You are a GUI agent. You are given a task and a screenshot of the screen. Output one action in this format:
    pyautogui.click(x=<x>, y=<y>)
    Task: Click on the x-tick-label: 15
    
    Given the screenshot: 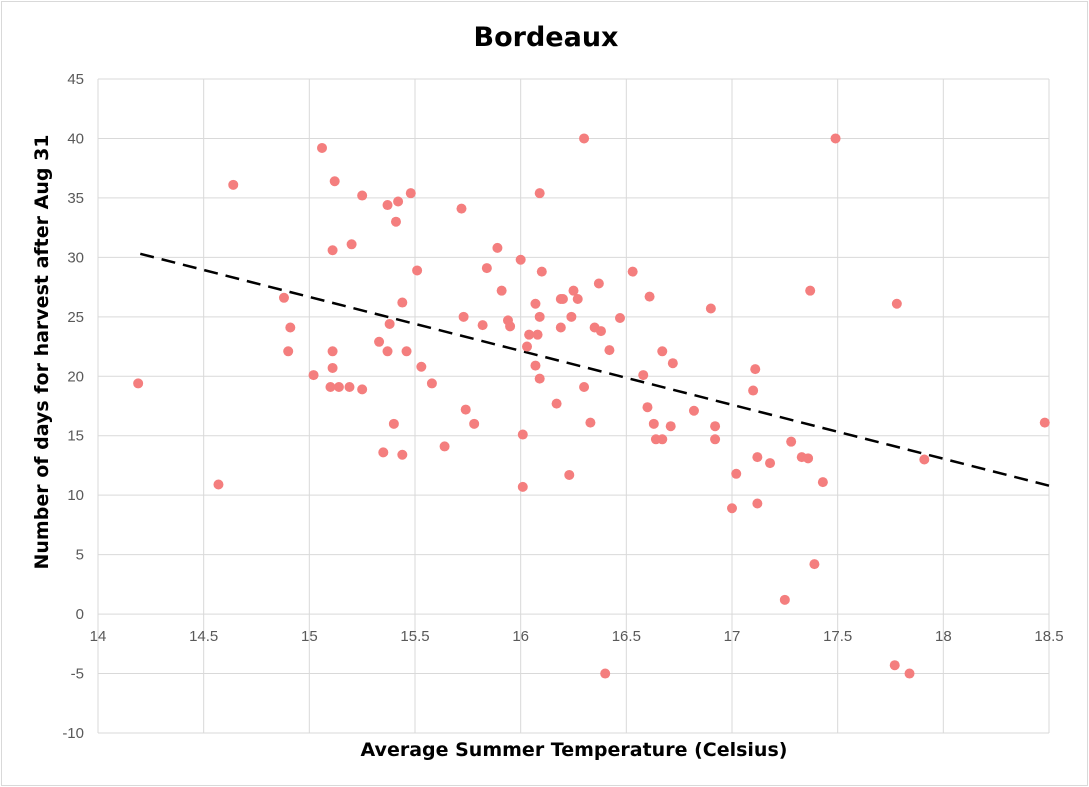 What is the action you would take?
    pyautogui.click(x=309, y=636)
    